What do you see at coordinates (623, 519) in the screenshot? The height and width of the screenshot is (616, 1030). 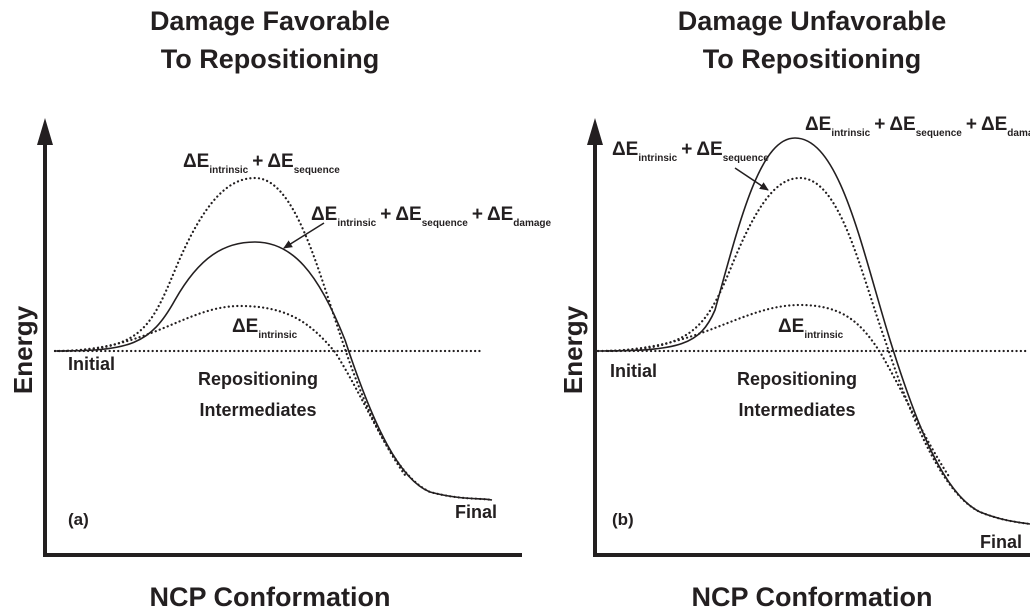 I see `panel-label: (b)` at bounding box center [623, 519].